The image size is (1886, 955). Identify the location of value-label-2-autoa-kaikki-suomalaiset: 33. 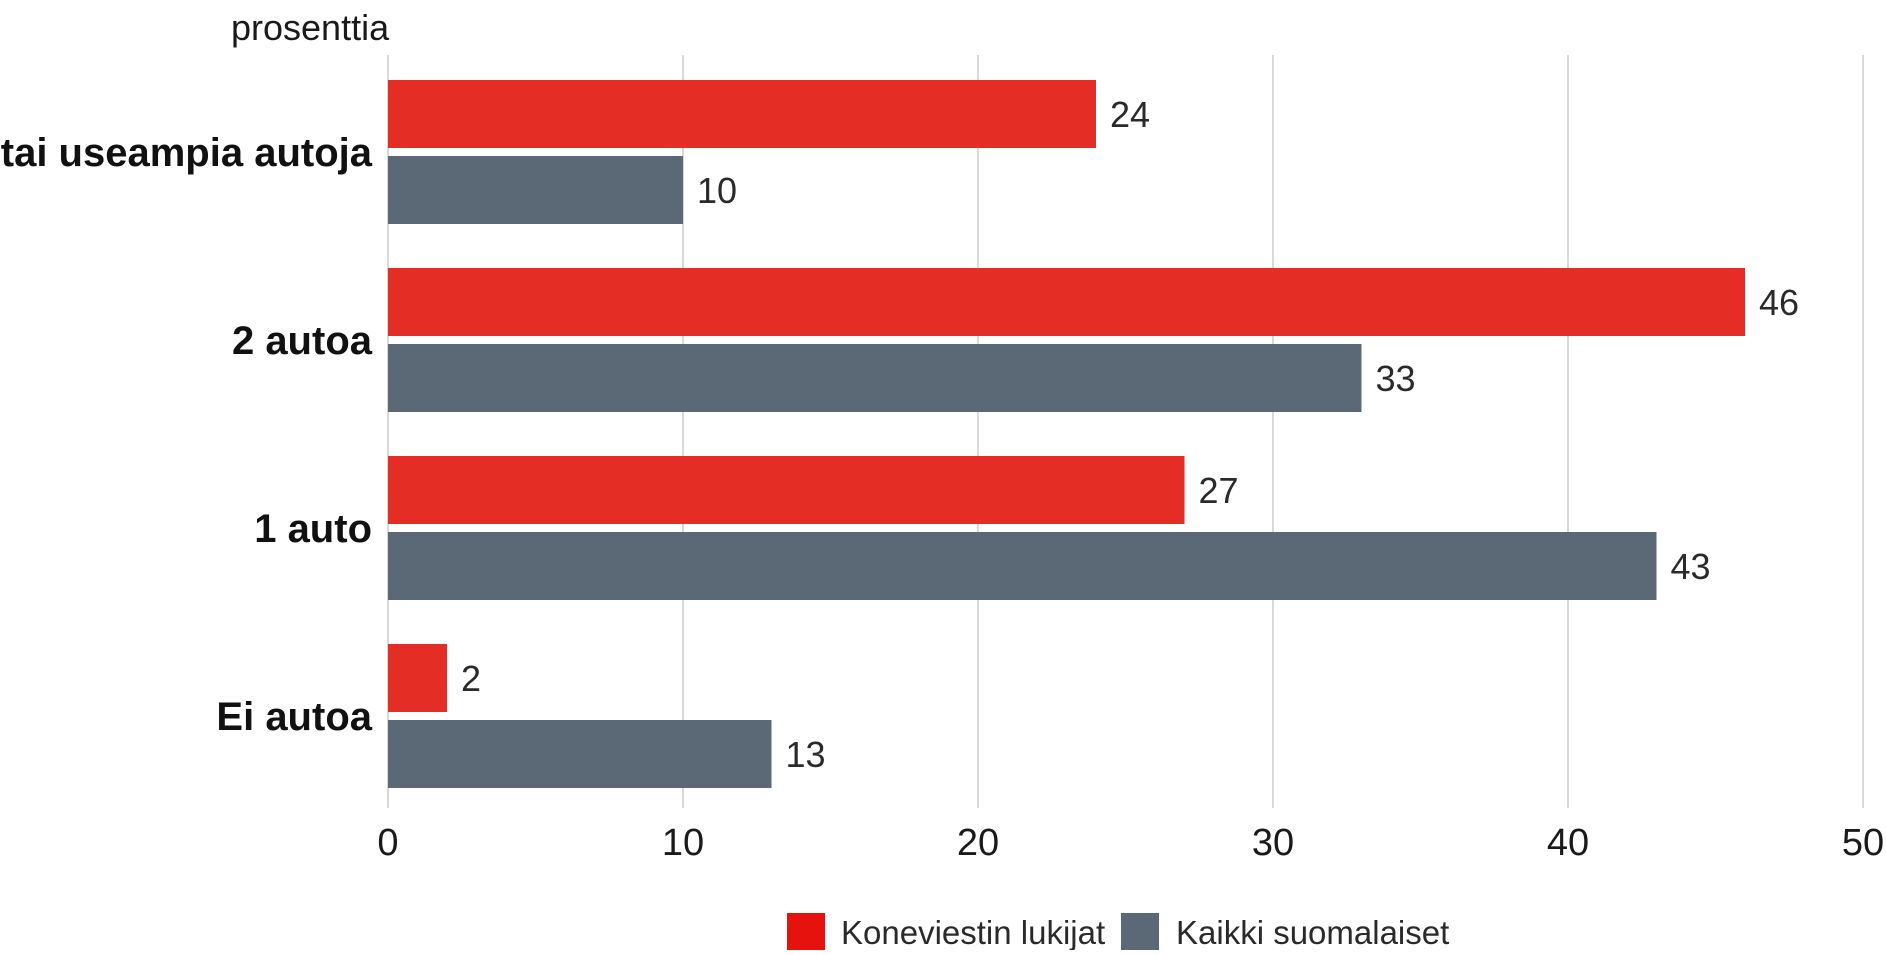
(1396, 378).